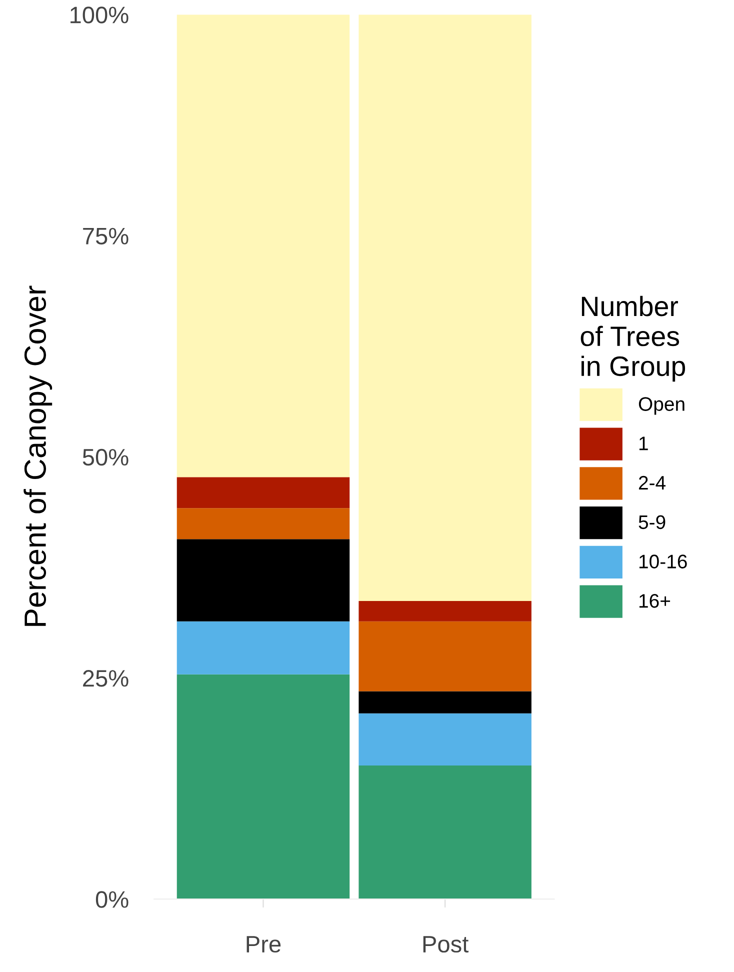  What do you see at coordinates (663, 561) in the screenshot?
I see `legend-label: 10-16` at bounding box center [663, 561].